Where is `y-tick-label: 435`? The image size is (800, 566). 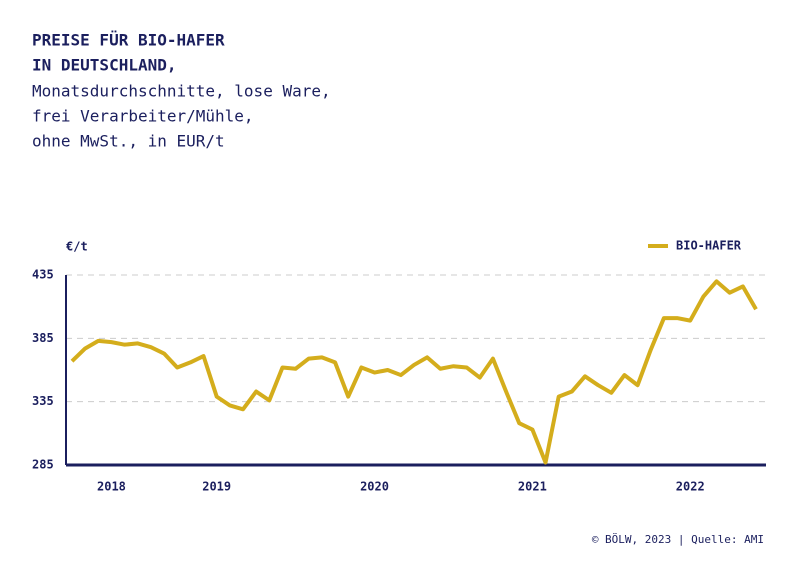 y-tick-label: 435 is located at coordinates (43, 275).